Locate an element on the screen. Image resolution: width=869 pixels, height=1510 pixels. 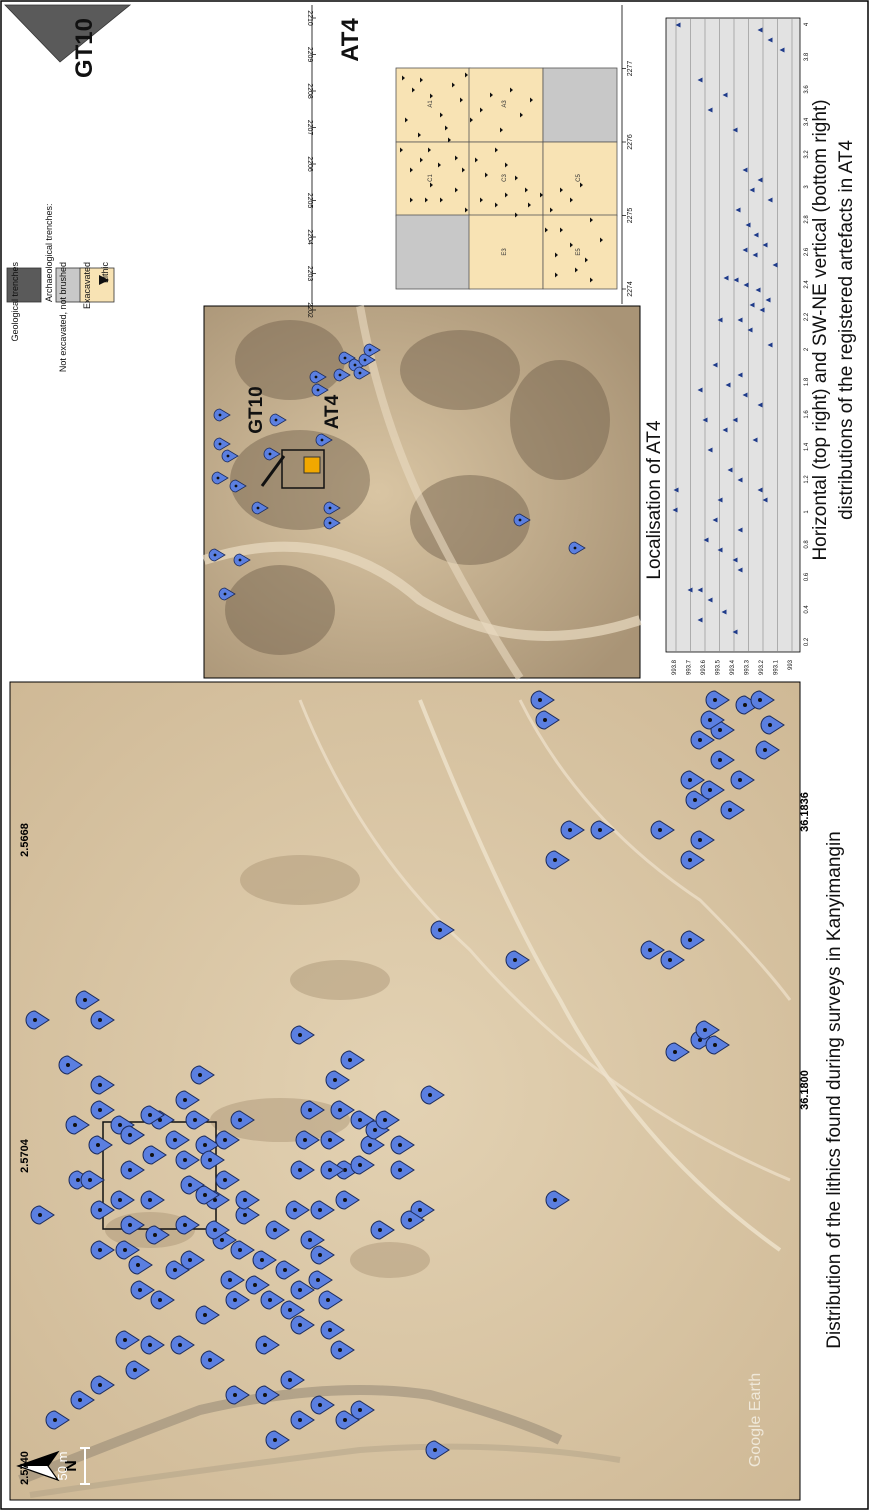
legend-excavated-label: Exacavated is located at coordinates (87, 285).